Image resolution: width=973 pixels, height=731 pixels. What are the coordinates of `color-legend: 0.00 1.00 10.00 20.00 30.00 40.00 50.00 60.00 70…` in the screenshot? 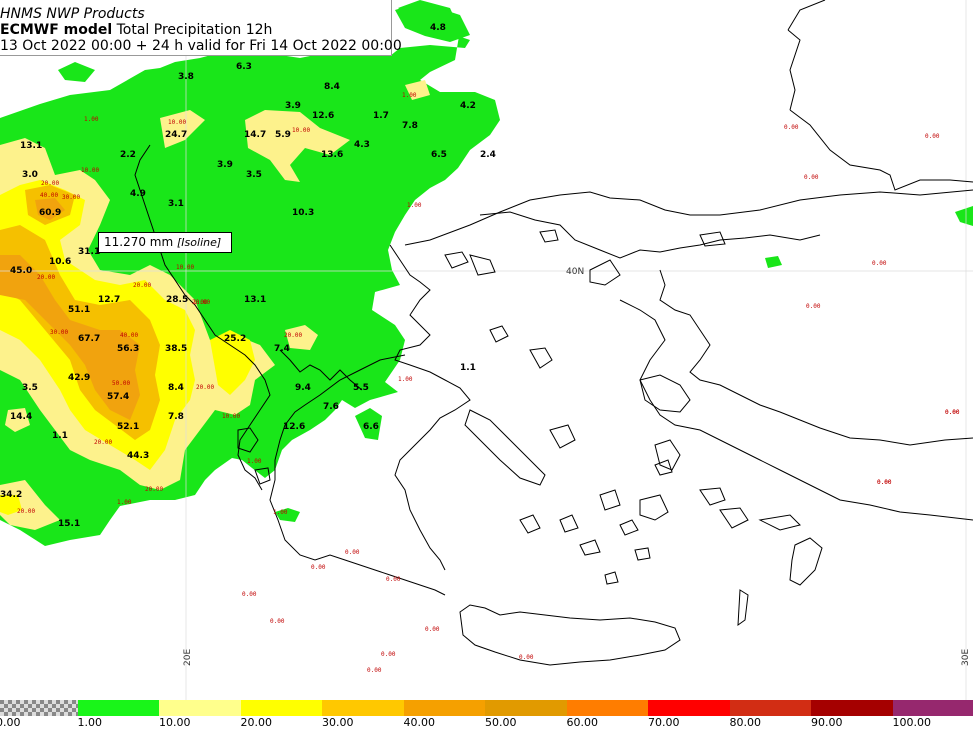 It's located at (486, 715).